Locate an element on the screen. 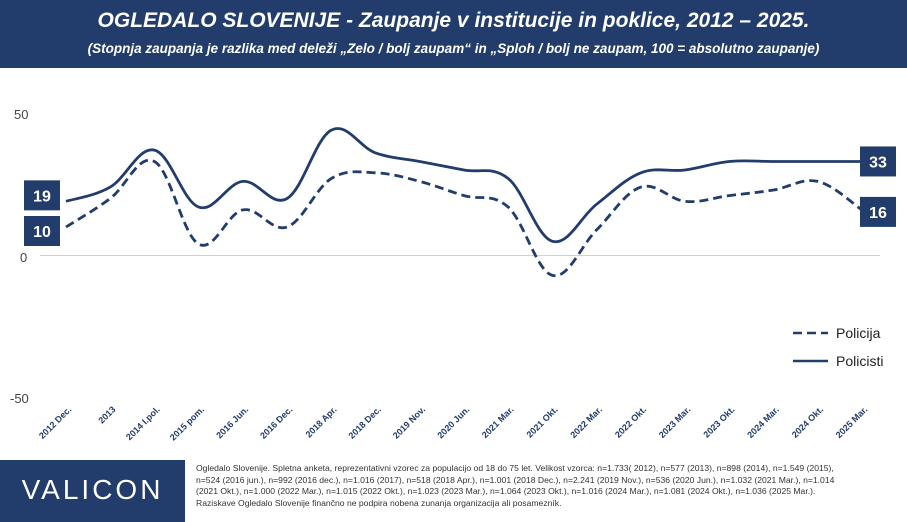  x-tick-label: 2015 pom. is located at coordinates (187, 423).